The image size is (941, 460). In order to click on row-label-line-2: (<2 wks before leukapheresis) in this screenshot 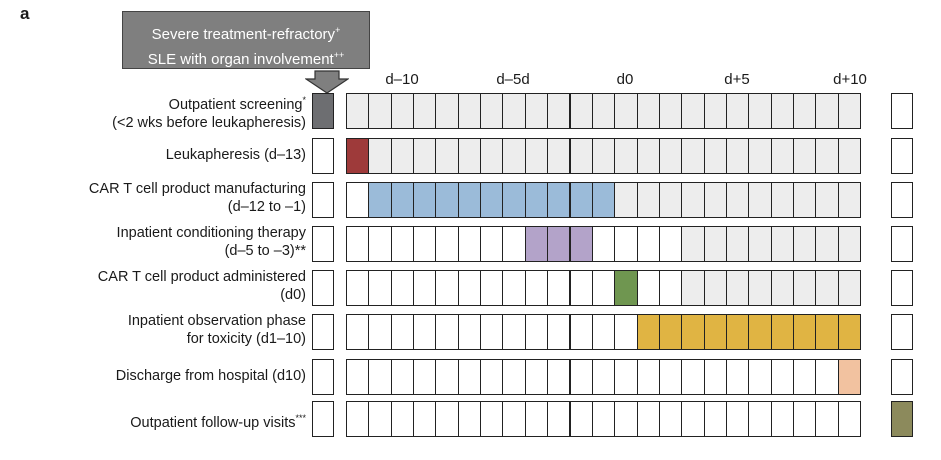, I will do `click(209, 122)`.